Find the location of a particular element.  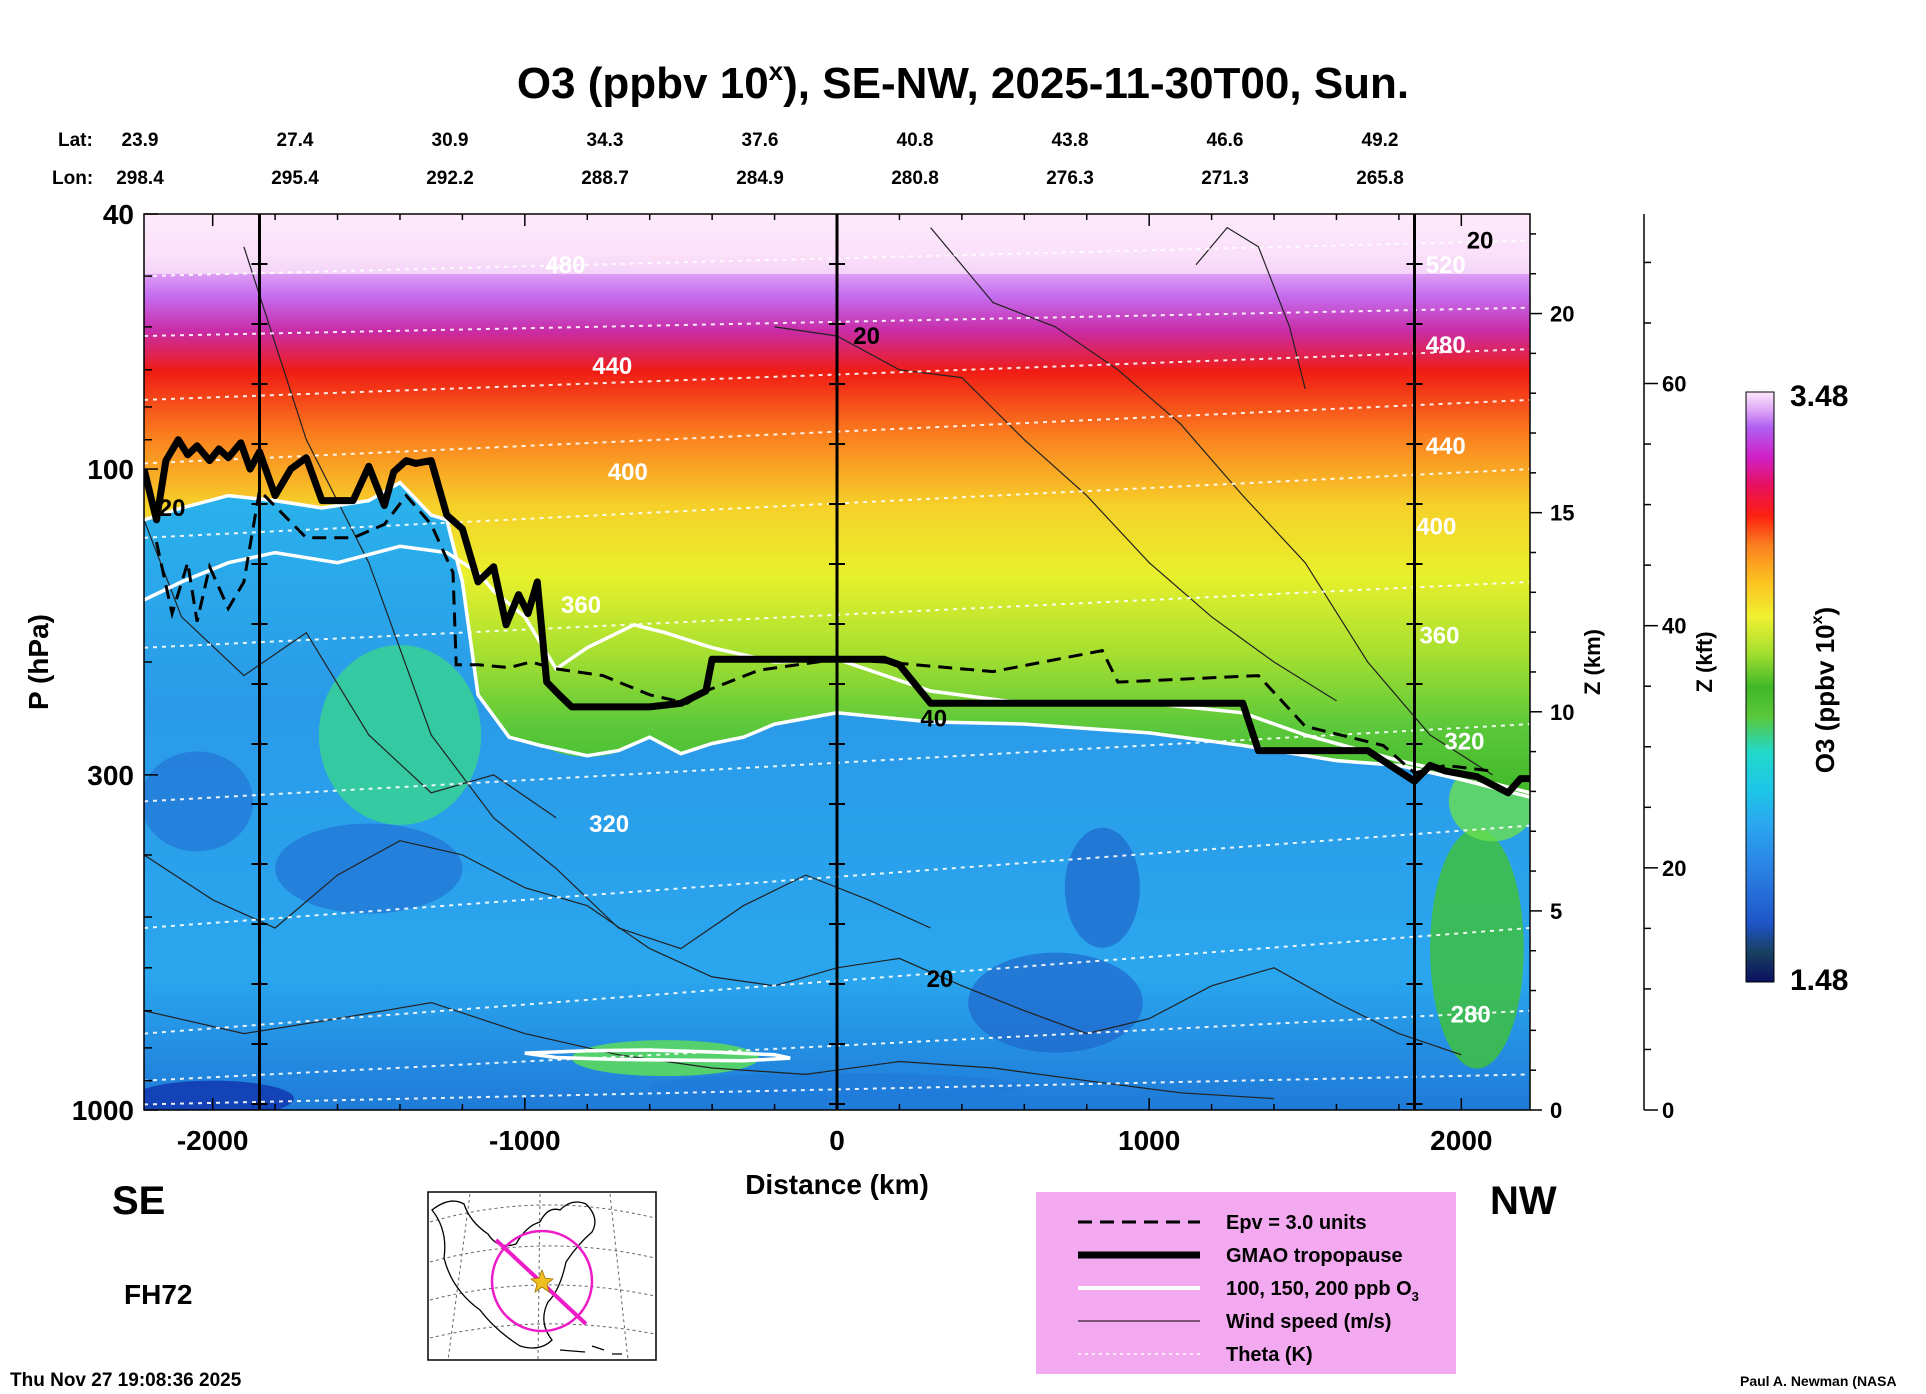

x-tick-label: -1000 is located at coordinates (525, 1140).